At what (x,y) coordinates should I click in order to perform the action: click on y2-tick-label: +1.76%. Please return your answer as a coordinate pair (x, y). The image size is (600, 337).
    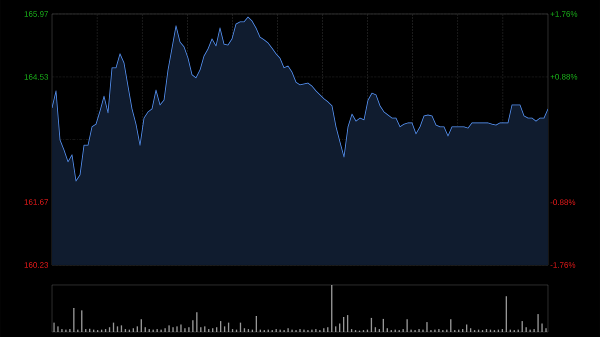
    Looking at the image, I should click on (564, 14).